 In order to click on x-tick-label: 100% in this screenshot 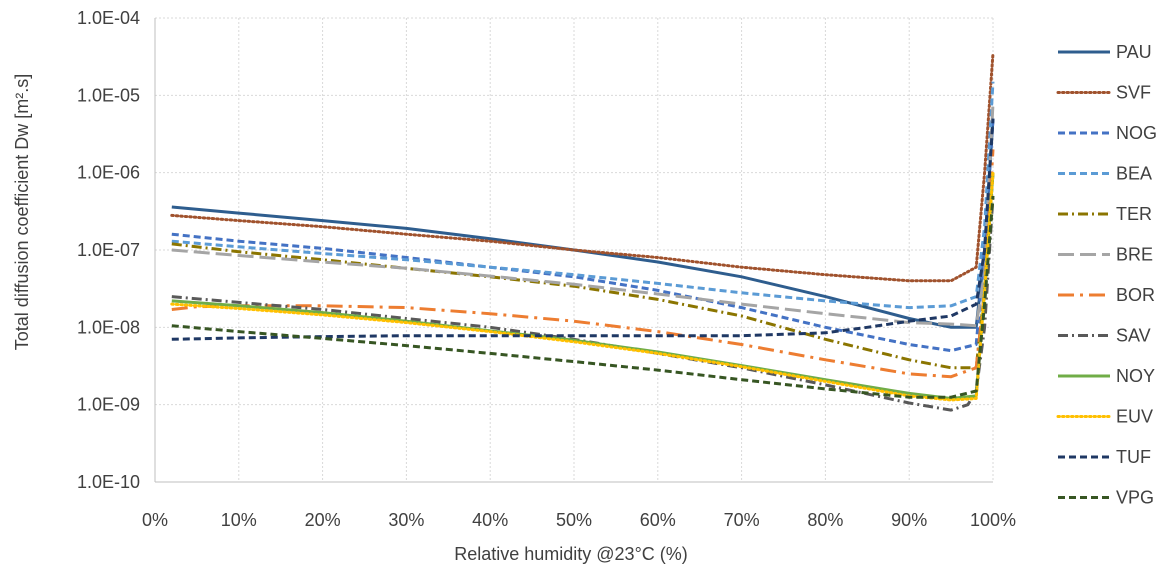, I will do `click(993, 520)`.